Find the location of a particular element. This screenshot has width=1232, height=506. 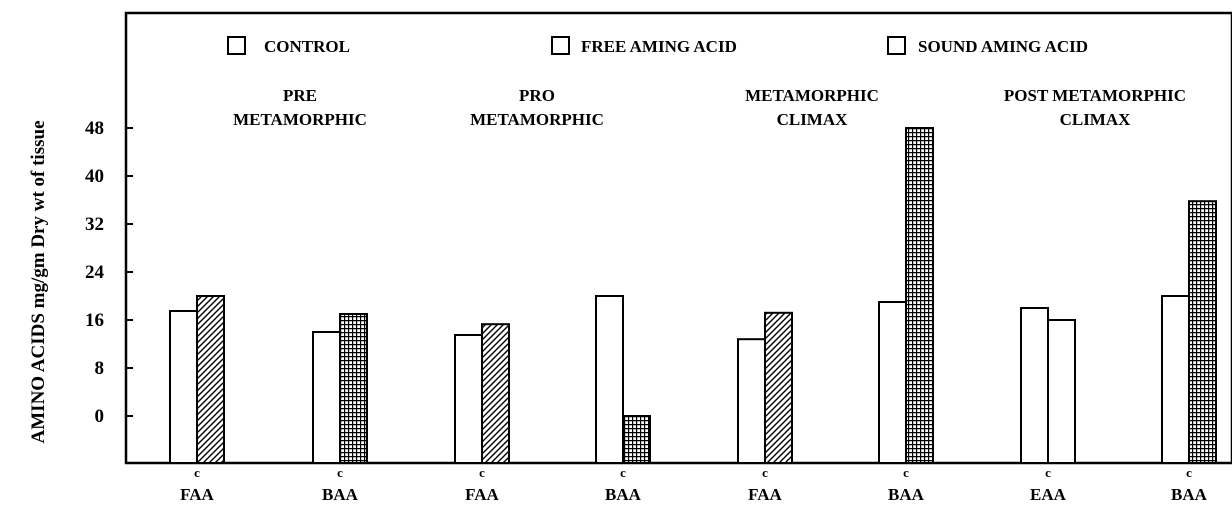

legend-label: SOUND AMING ACID is located at coordinates (1003, 46).